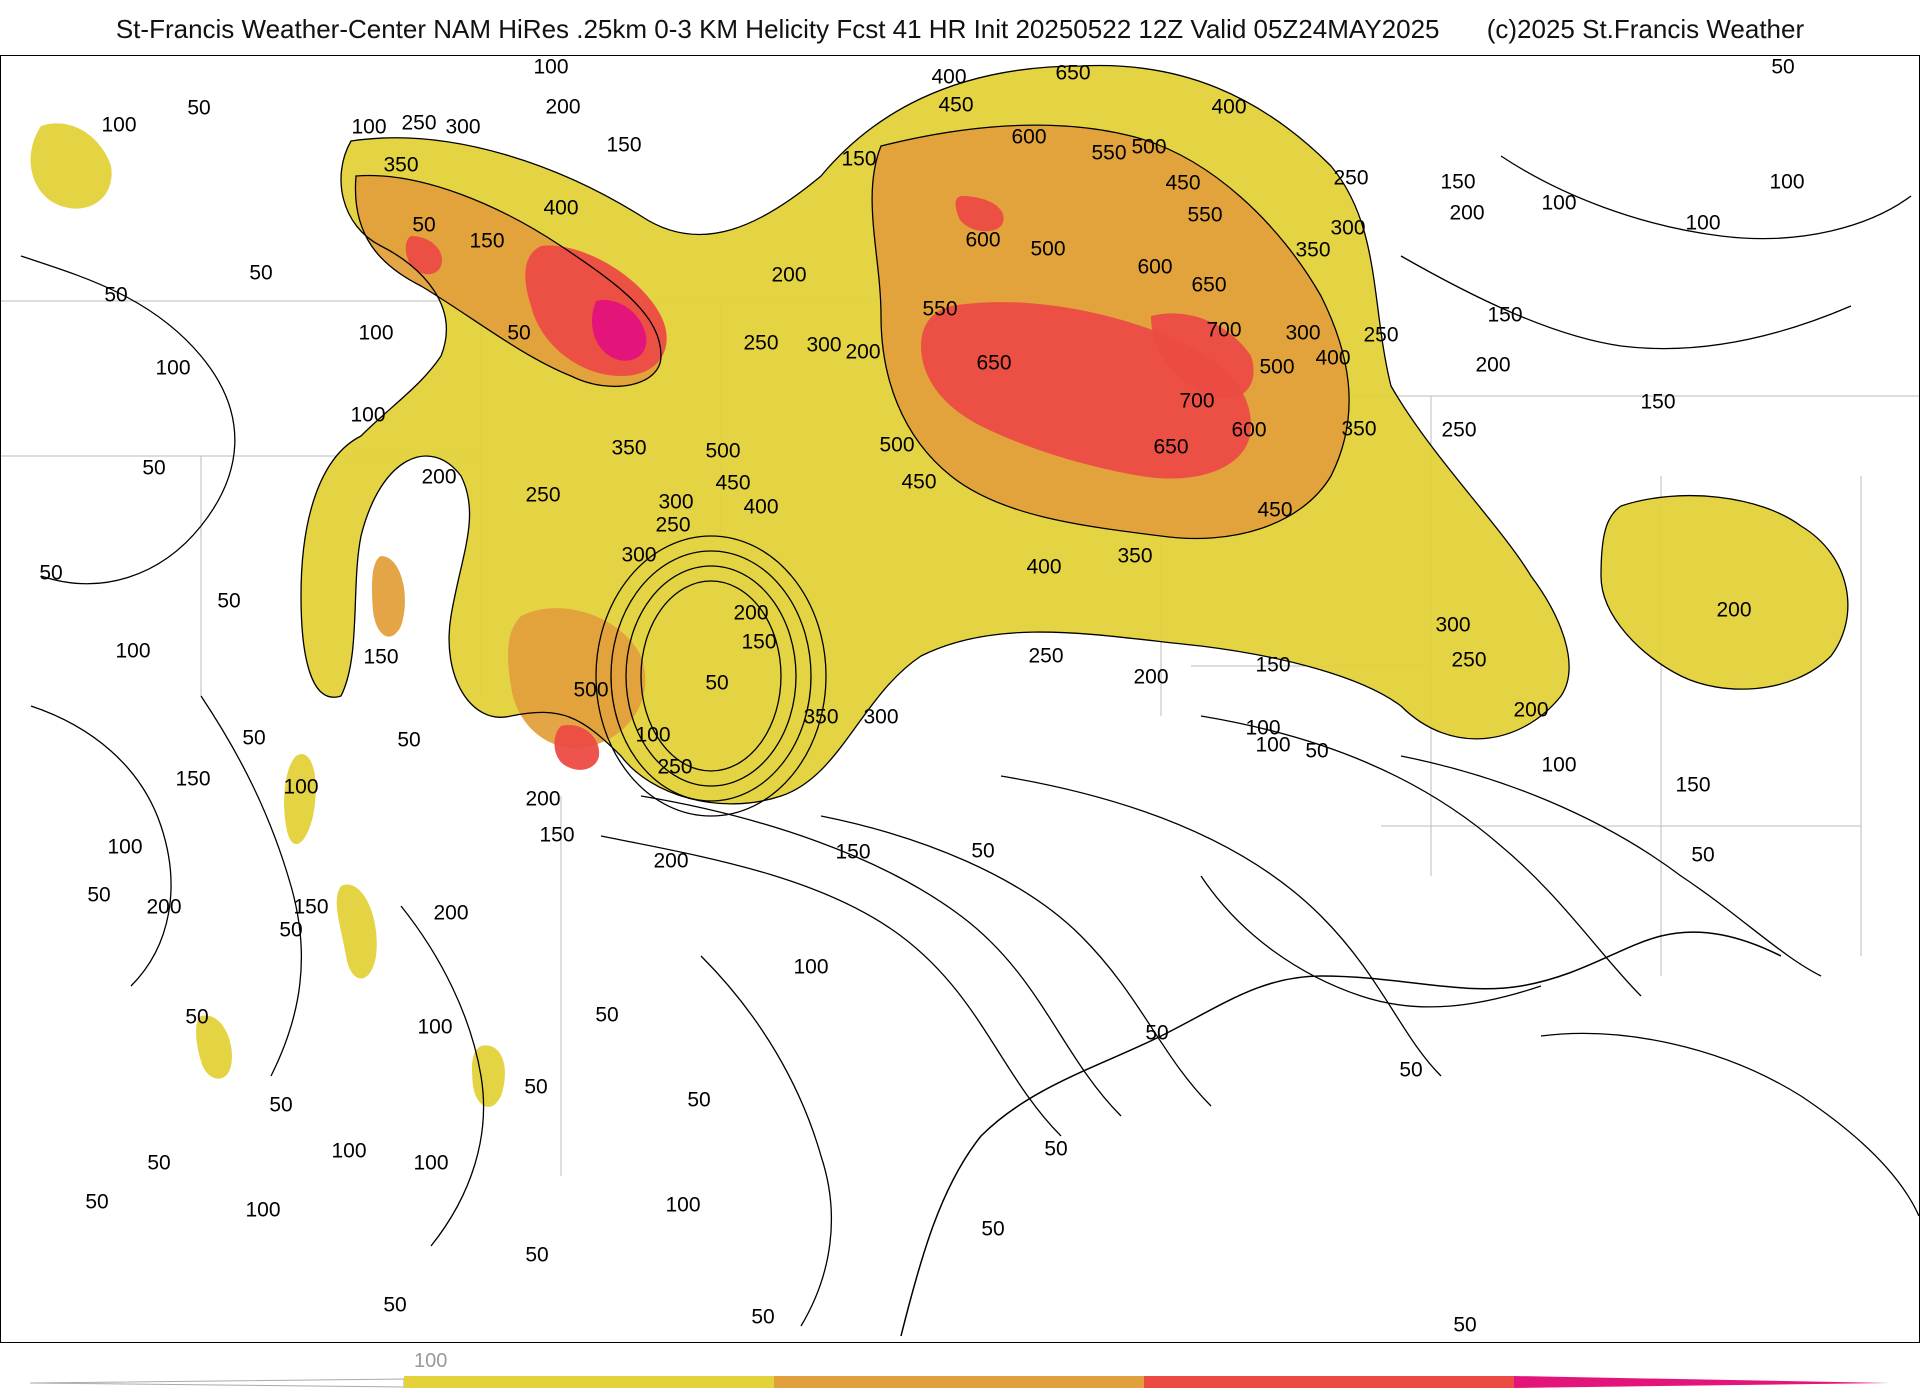 The image size is (1920, 1400). Describe the element at coordinates (619, 330) in the screenshot. I see `helicity-band-400-plus` at that location.